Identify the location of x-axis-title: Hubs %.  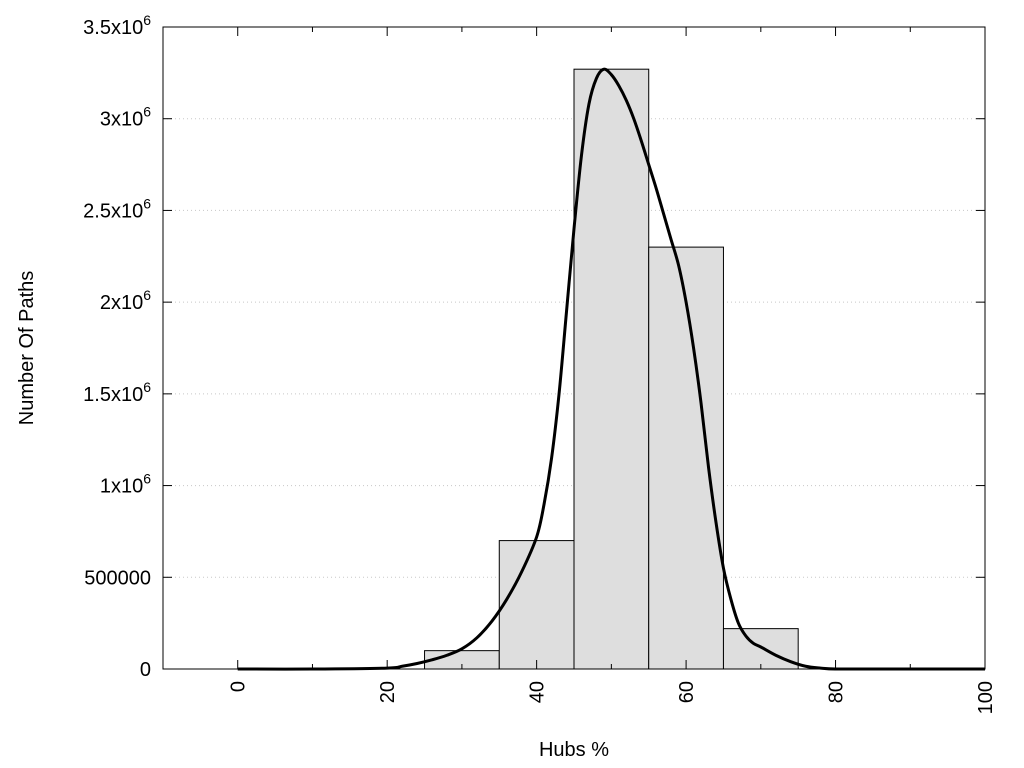
(574, 750).